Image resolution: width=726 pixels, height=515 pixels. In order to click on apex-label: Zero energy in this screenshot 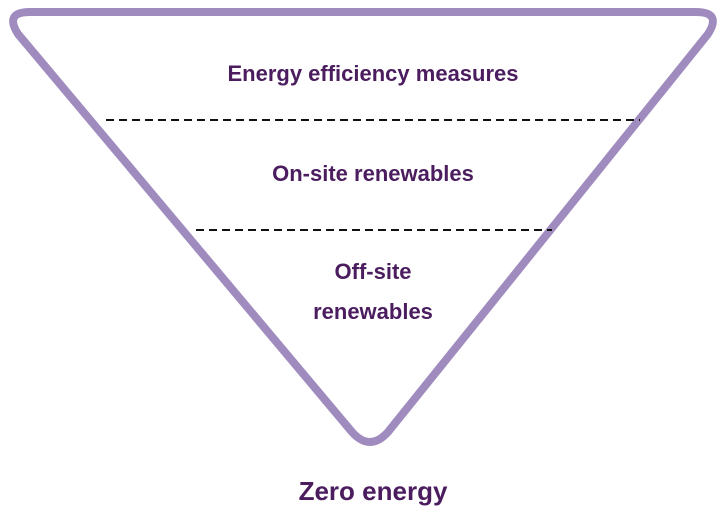, I will do `click(373, 491)`.